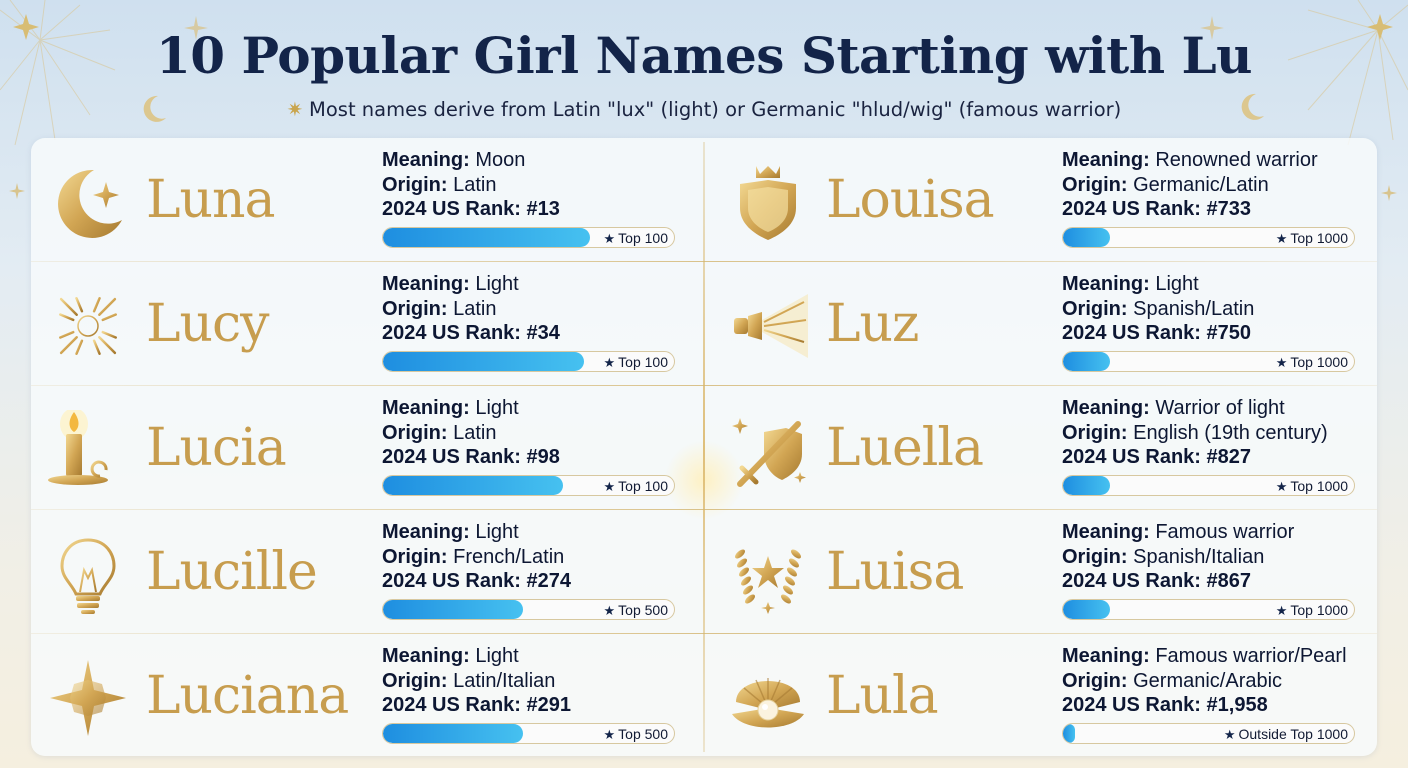 The image size is (1408, 768). Describe the element at coordinates (58, 73) in the screenshot. I see `sunburst-decoration-left` at that location.